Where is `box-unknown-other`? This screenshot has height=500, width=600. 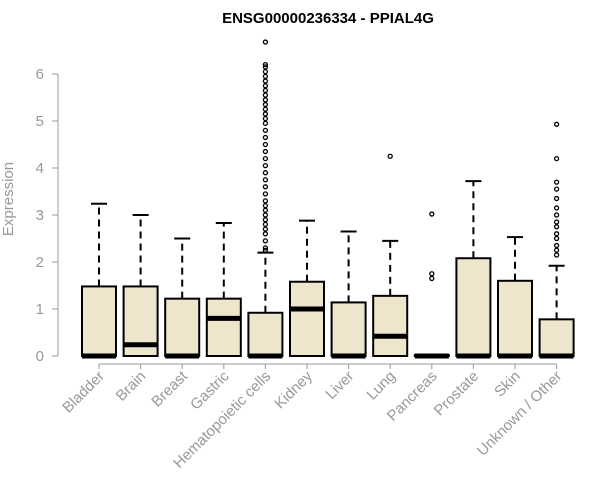 box-unknown-other is located at coordinates (556, 240).